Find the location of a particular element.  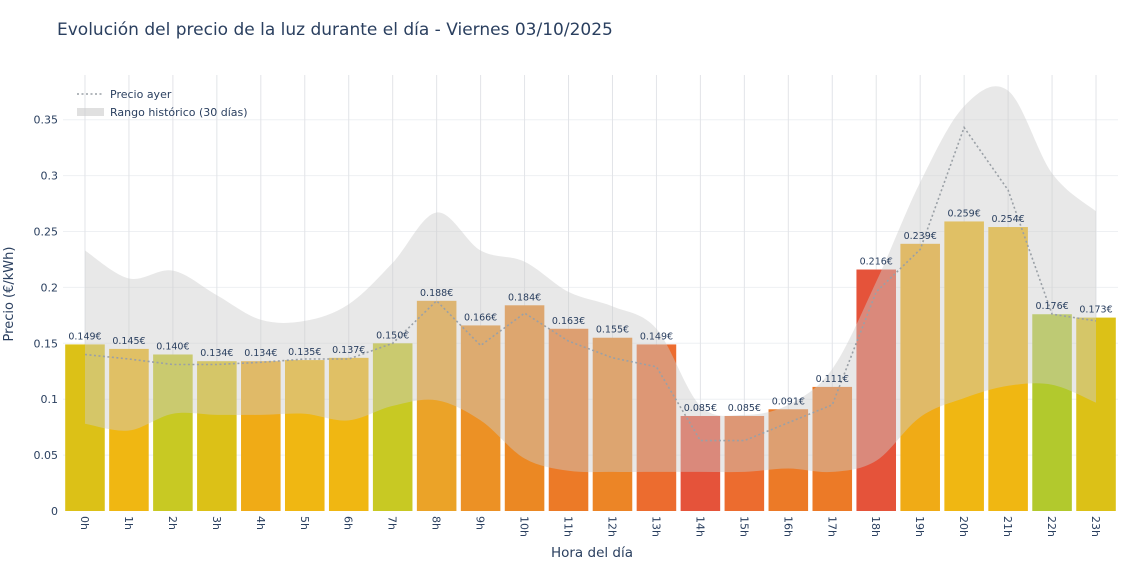

x-tick-label: 7h is located at coordinates (392, 523).